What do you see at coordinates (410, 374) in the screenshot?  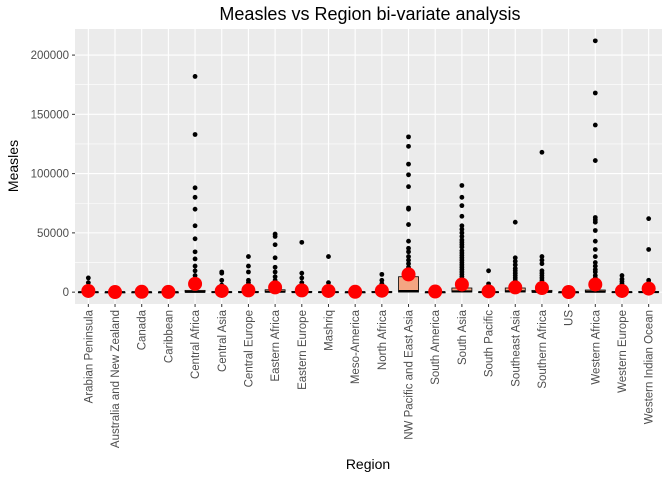 I see `x-tick-label: NW Pacific and East Asia` at bounding box center [410, 374].